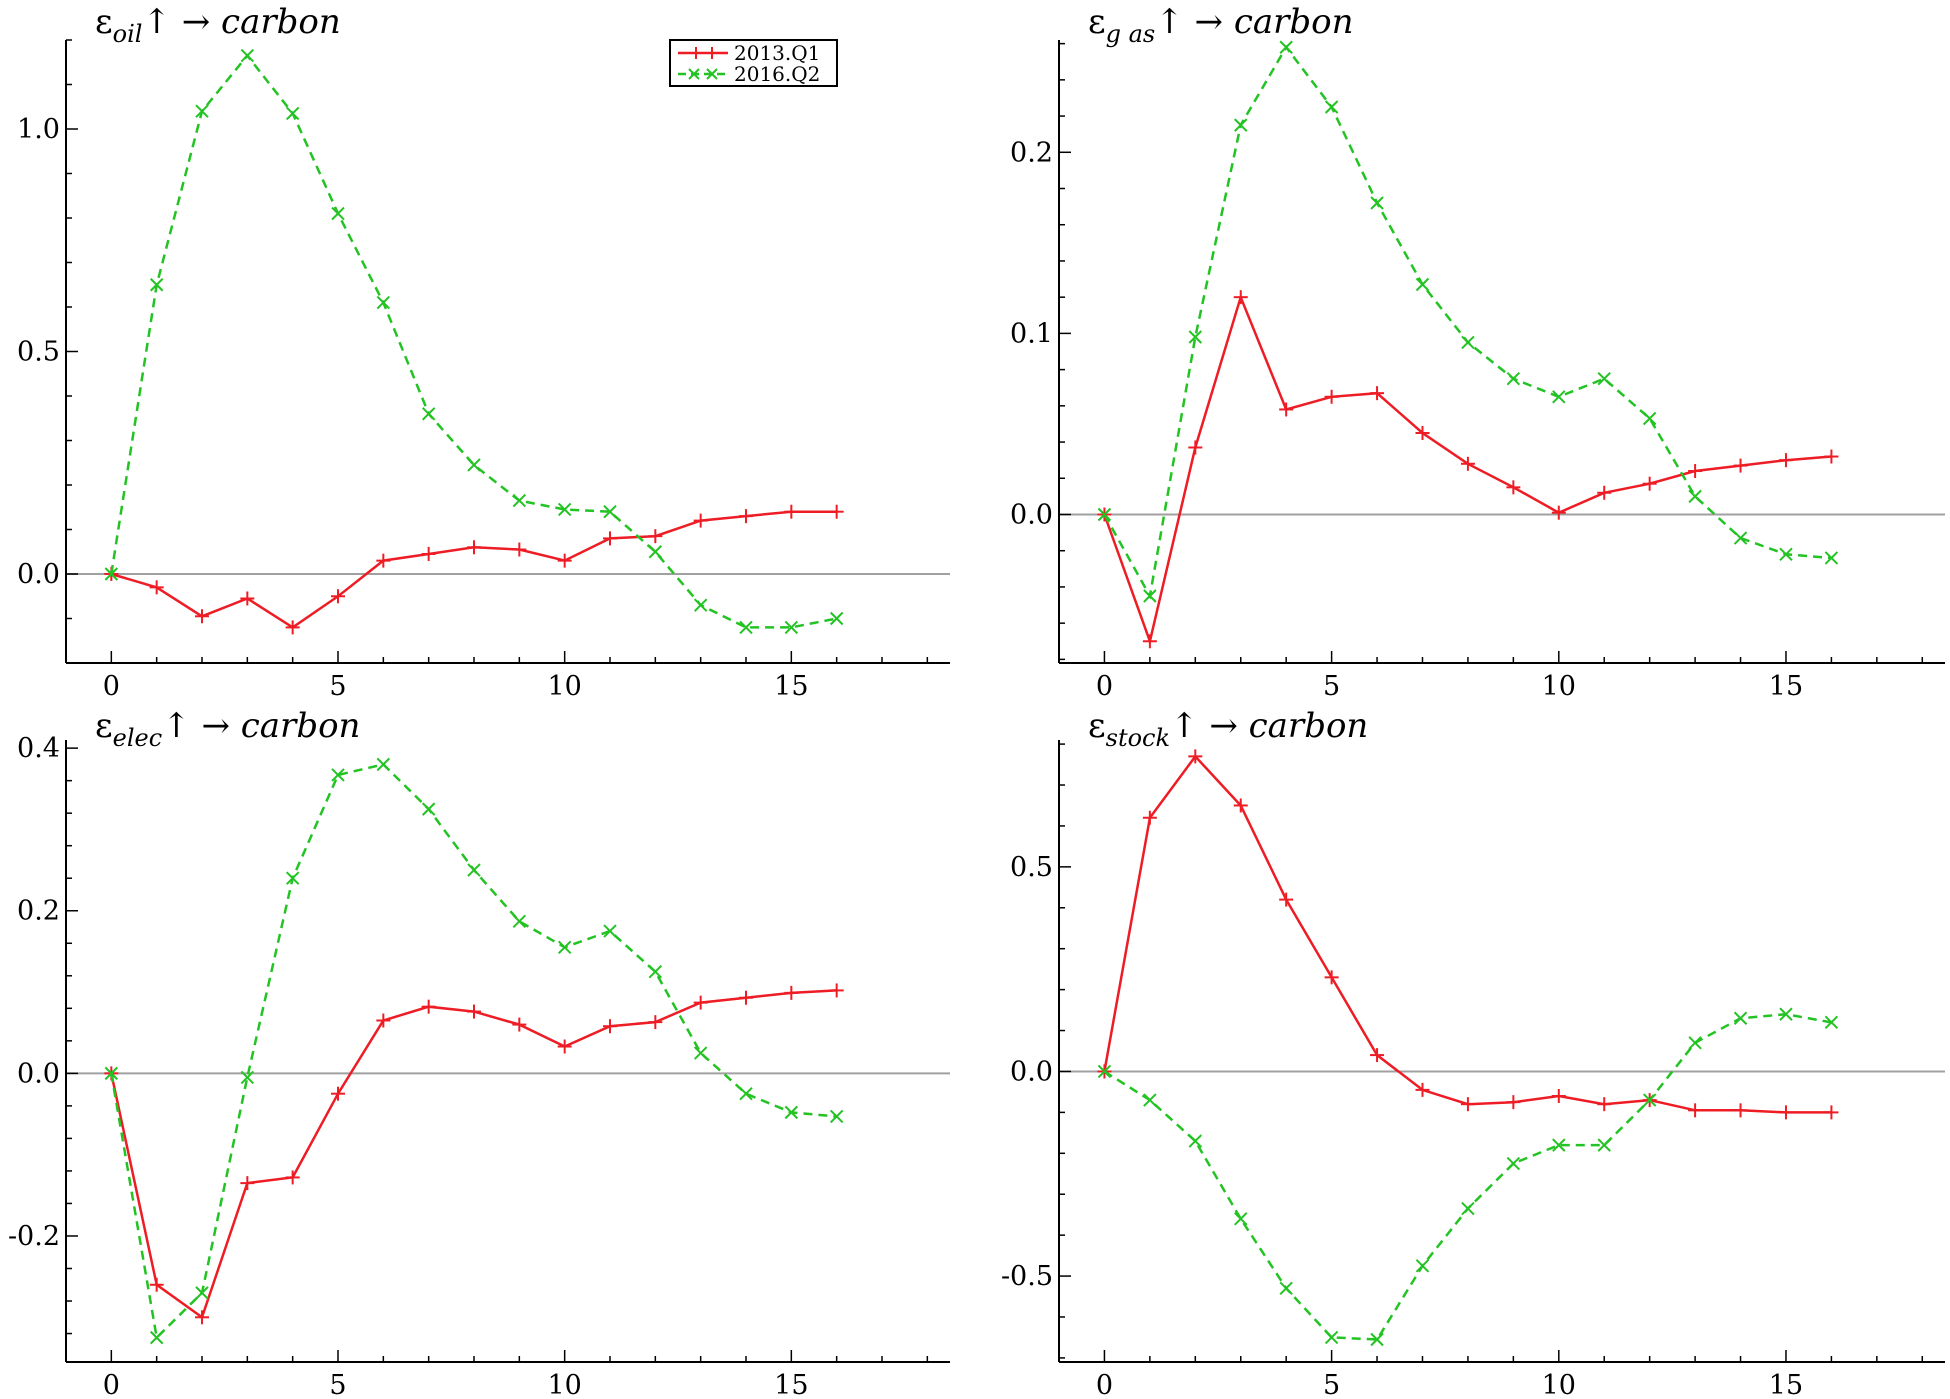  I want to click on panel-title: εelec↑ → carbon, so click(227, 729).